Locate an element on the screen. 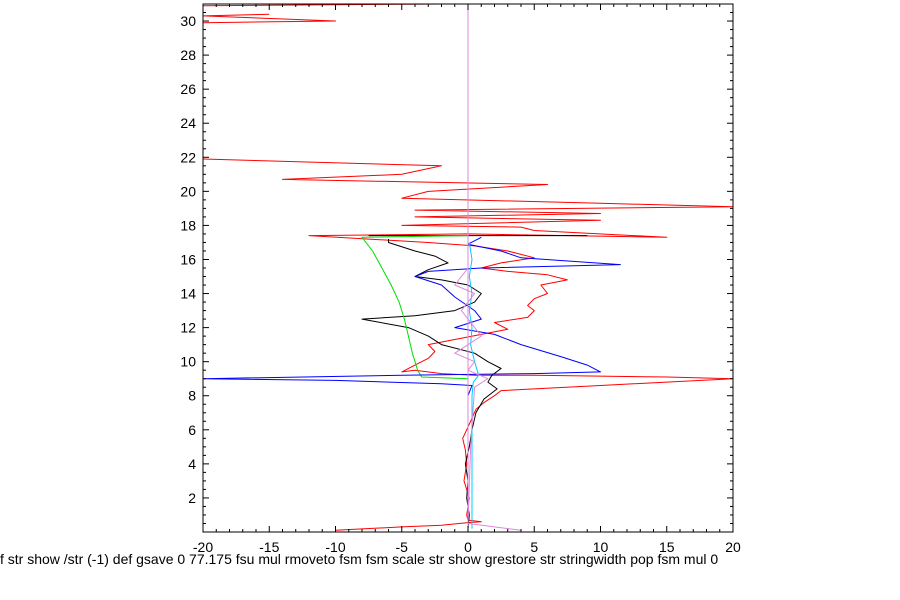  x-tick-label: 10 is located at coordinates (601, 547).